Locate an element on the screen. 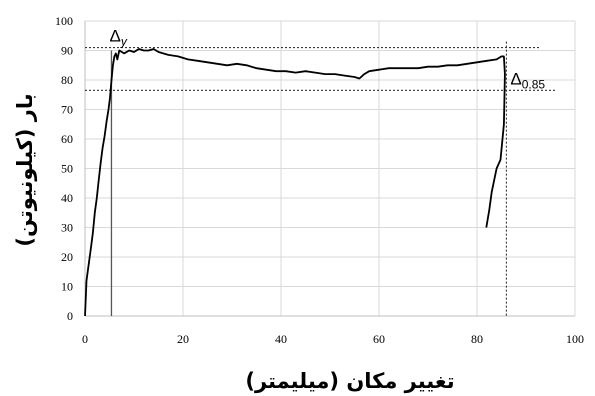 The height and width of the screenshot is (396, 595). y-tick-labels: 0 10 20 30 40 50 60 70 80 90 100 is located at coordinates (64, 168).